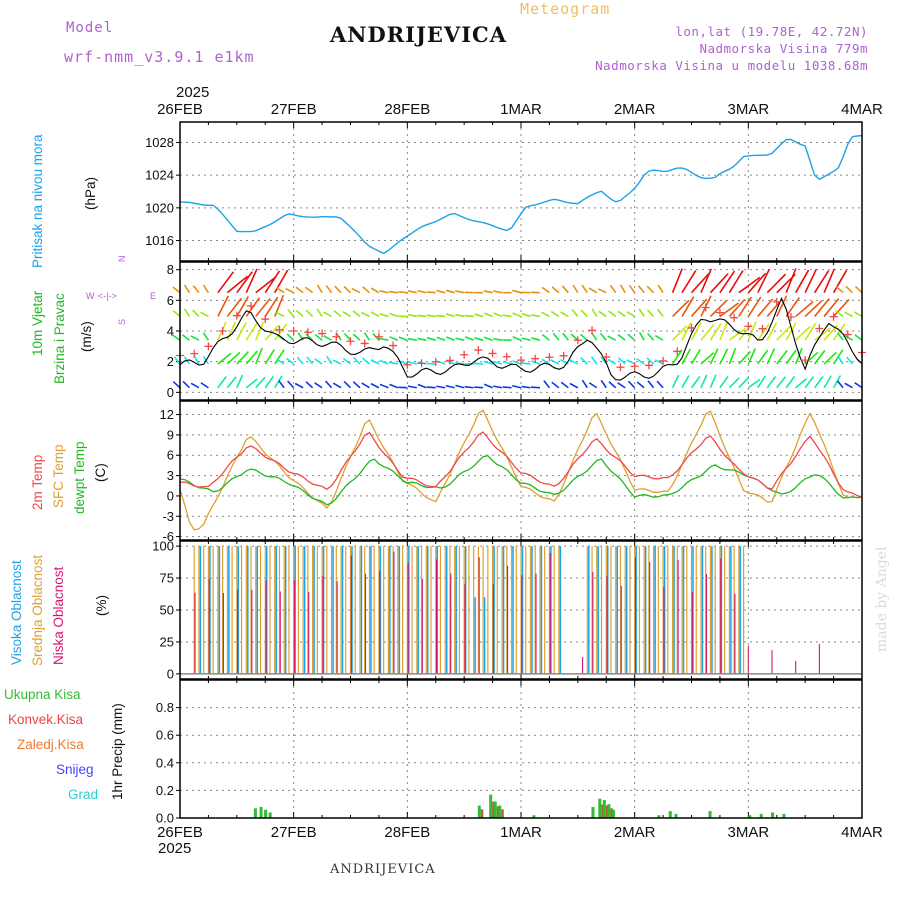 The image size is (900, 900). I want to click on top-date-label: 1MAR, so click(521, 109).